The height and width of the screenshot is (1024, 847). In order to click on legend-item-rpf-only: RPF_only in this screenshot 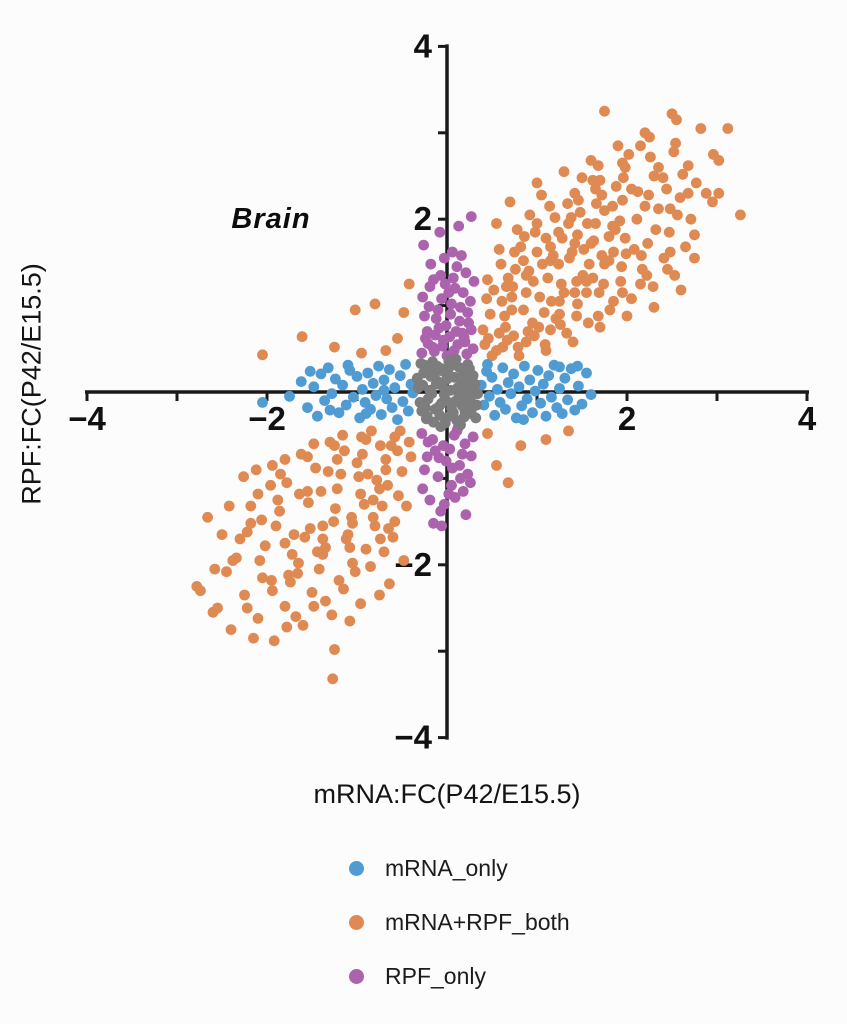, I will do `click(459, 976)`.